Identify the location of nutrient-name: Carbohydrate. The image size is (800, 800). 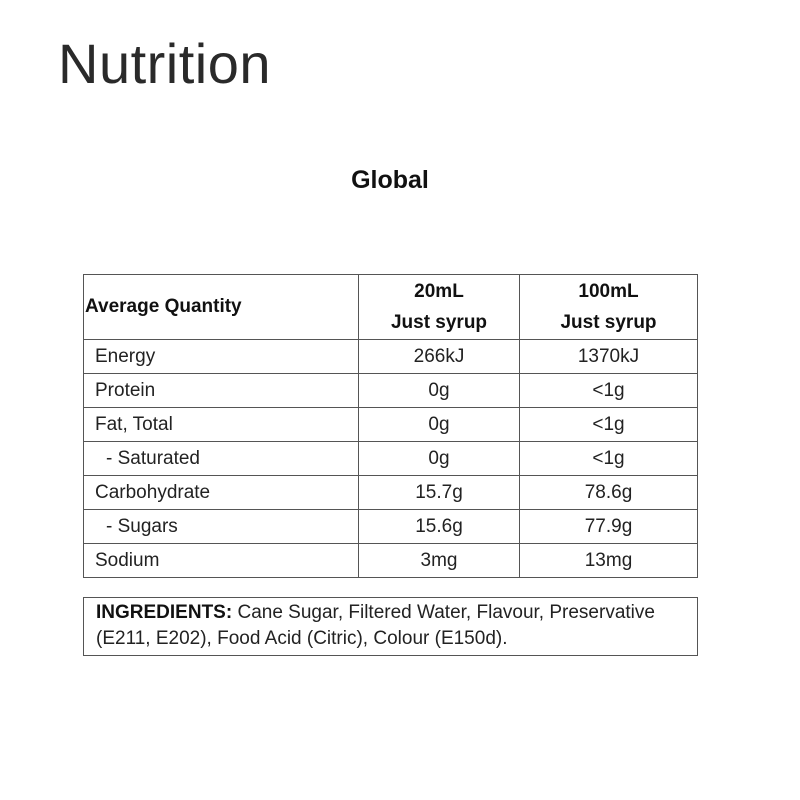
(221, 492).